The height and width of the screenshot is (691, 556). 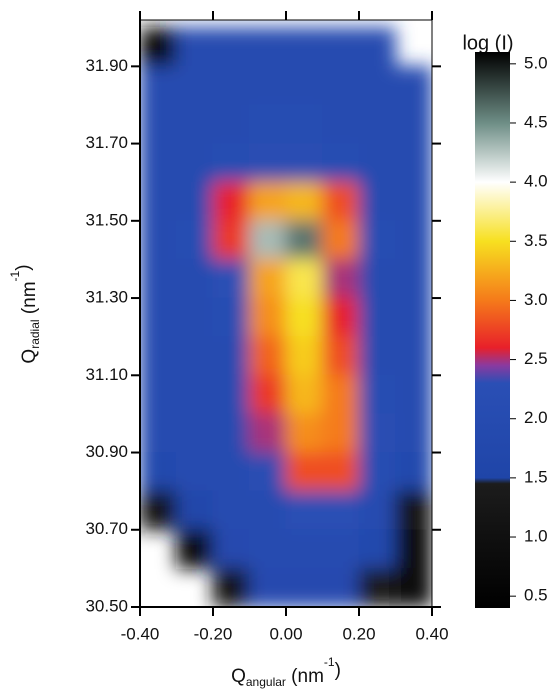 What do you see at coordinates (487, 43) in the screenshot?
I see `colorbar-title: log (I)` at bounding box center [487, 43].